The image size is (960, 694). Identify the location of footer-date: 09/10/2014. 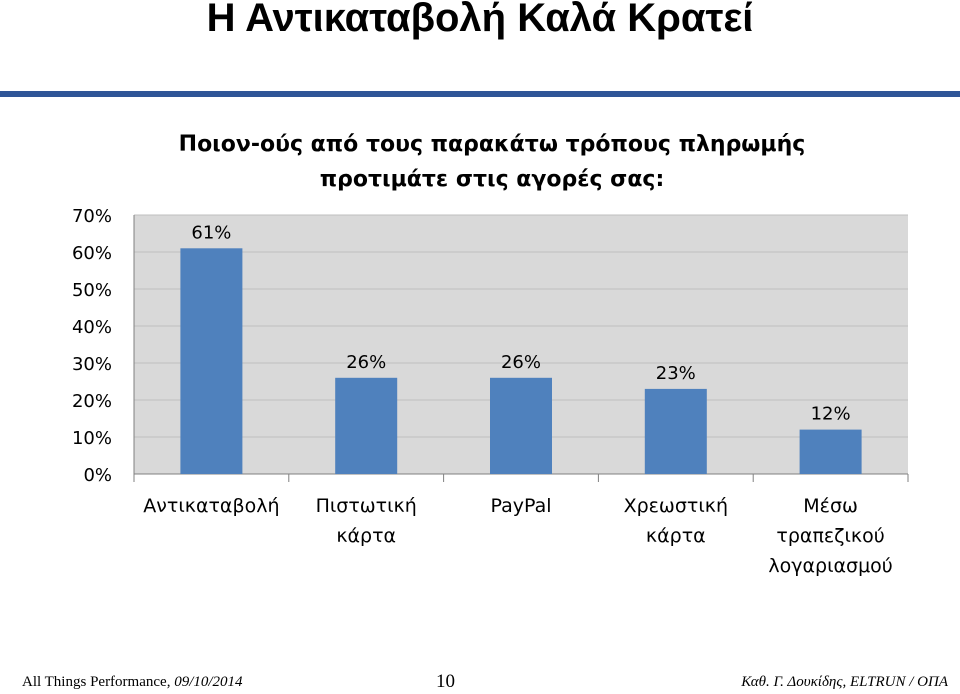
(208, 682).